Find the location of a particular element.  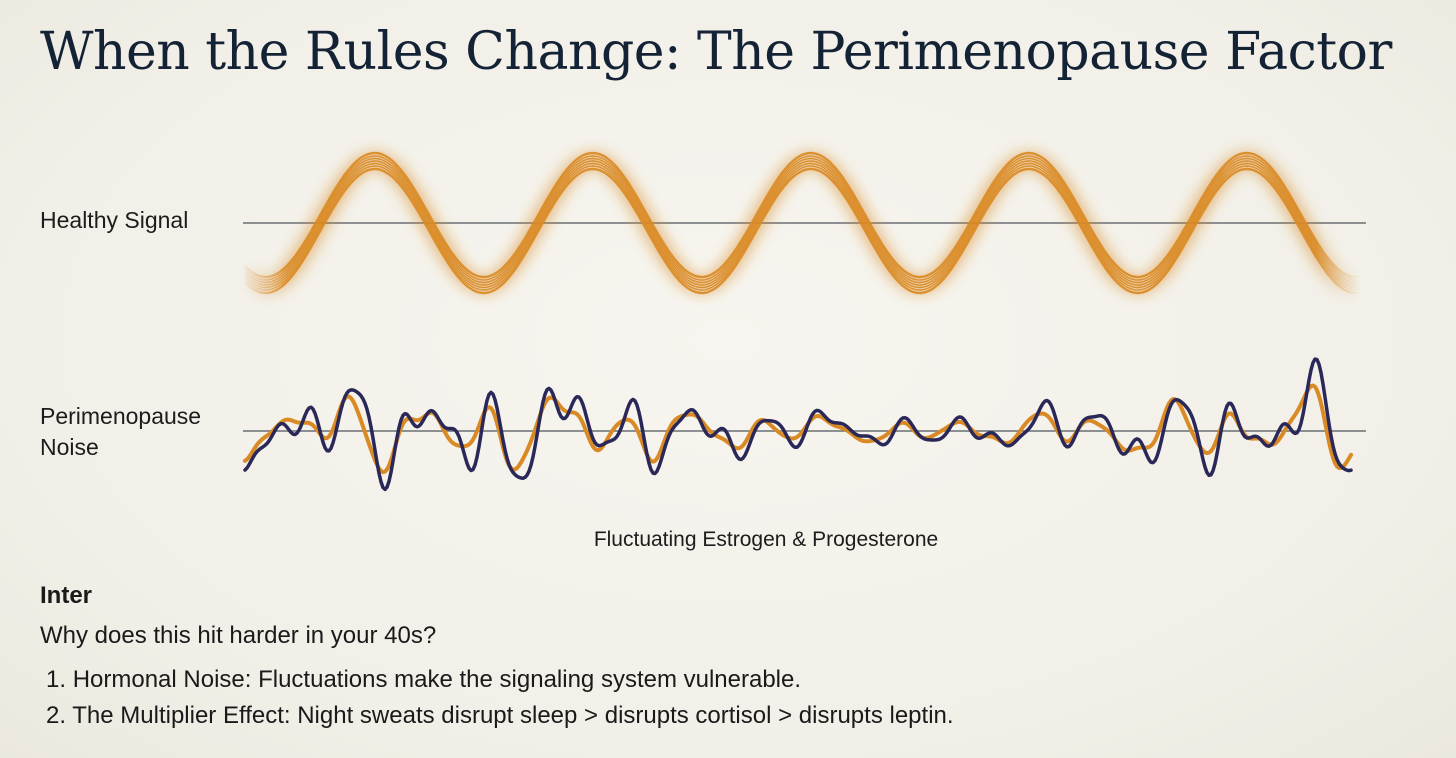

question-text: Why does this hit harder in your 40s? is located at coordinates (238, 635).